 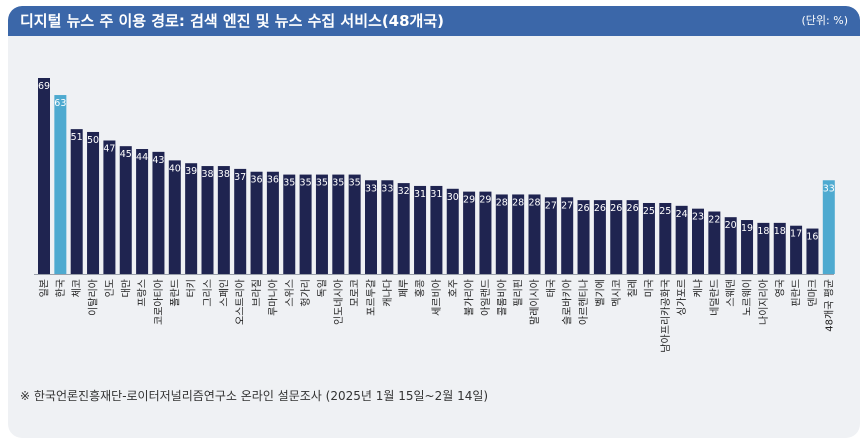 What do you see at coordinates (404, 191) in the screenshot?
I see `bar-value-label: 32` at bounding box center [404, 191].